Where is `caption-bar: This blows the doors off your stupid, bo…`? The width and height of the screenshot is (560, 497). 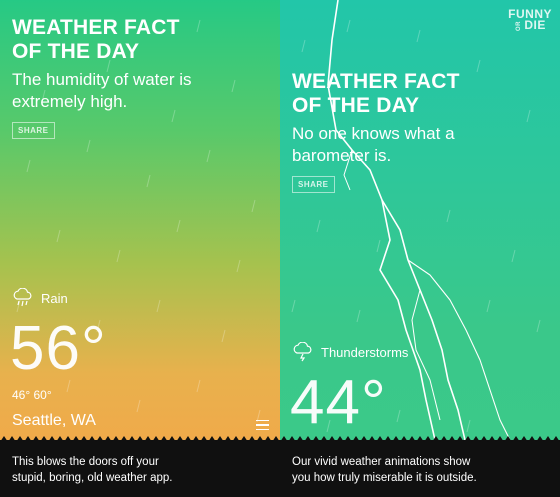
caption-bar: This blows the doors off your stupid, bo… is located at coordinates (280, 468).